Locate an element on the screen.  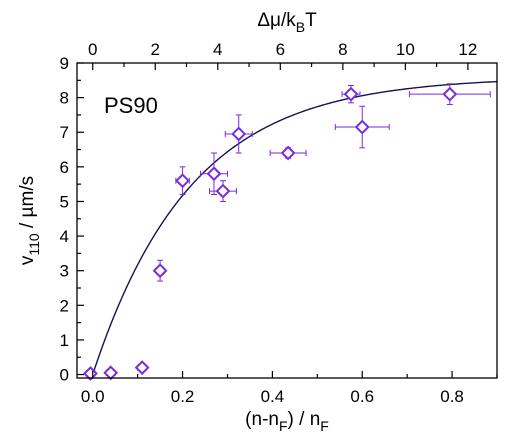
top-axis-label: Δμ/kBT is located at coordinates (287, 22).